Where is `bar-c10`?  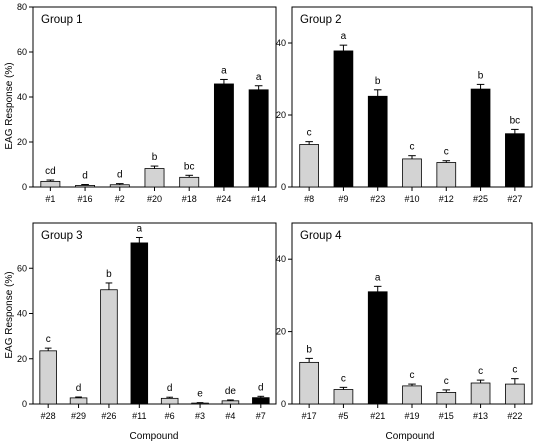 bar-c10 is located at coordinates (412, 173).